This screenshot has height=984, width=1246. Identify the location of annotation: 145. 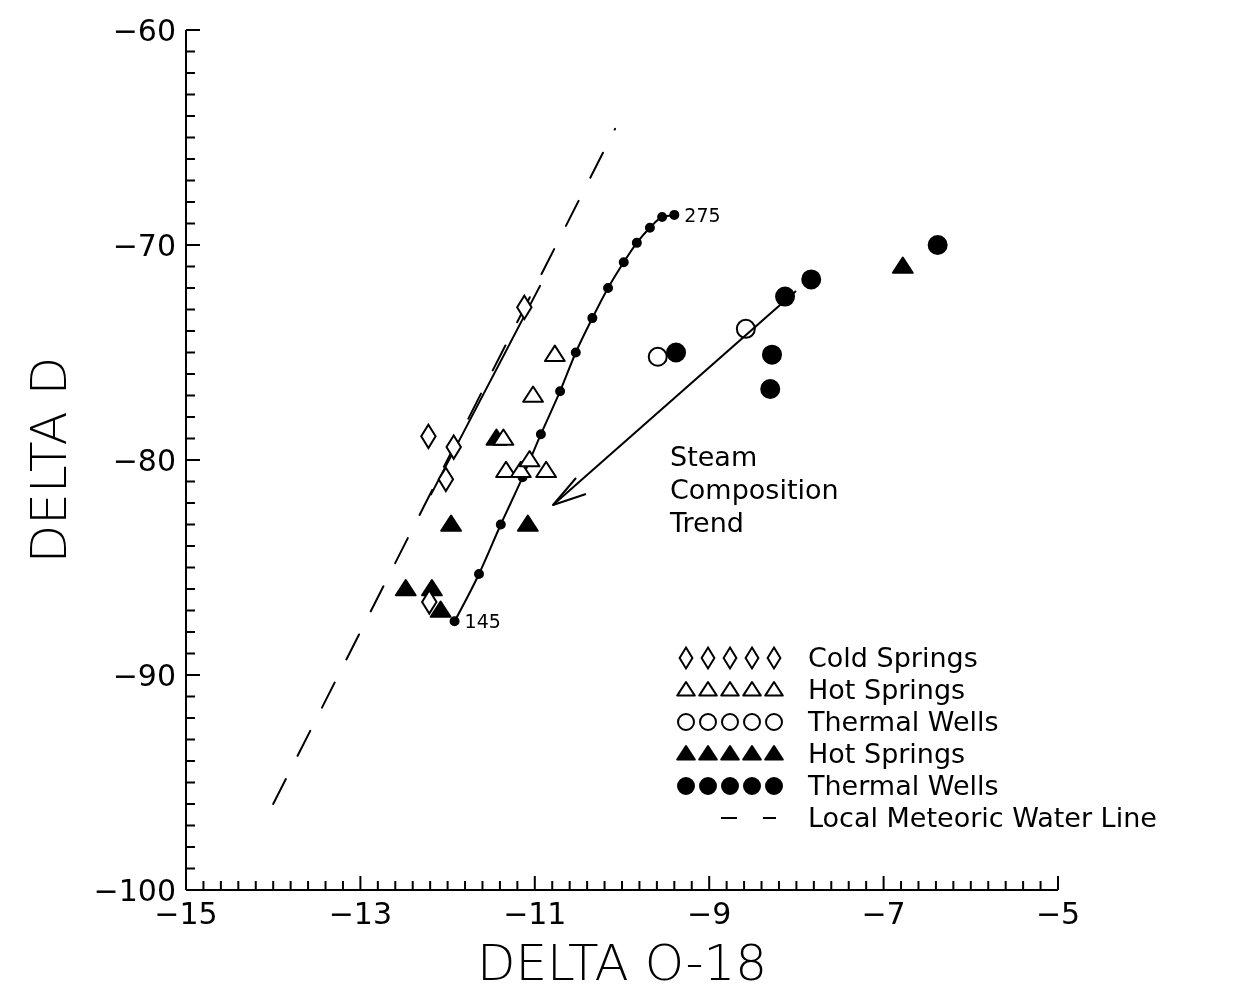
(482, 620).